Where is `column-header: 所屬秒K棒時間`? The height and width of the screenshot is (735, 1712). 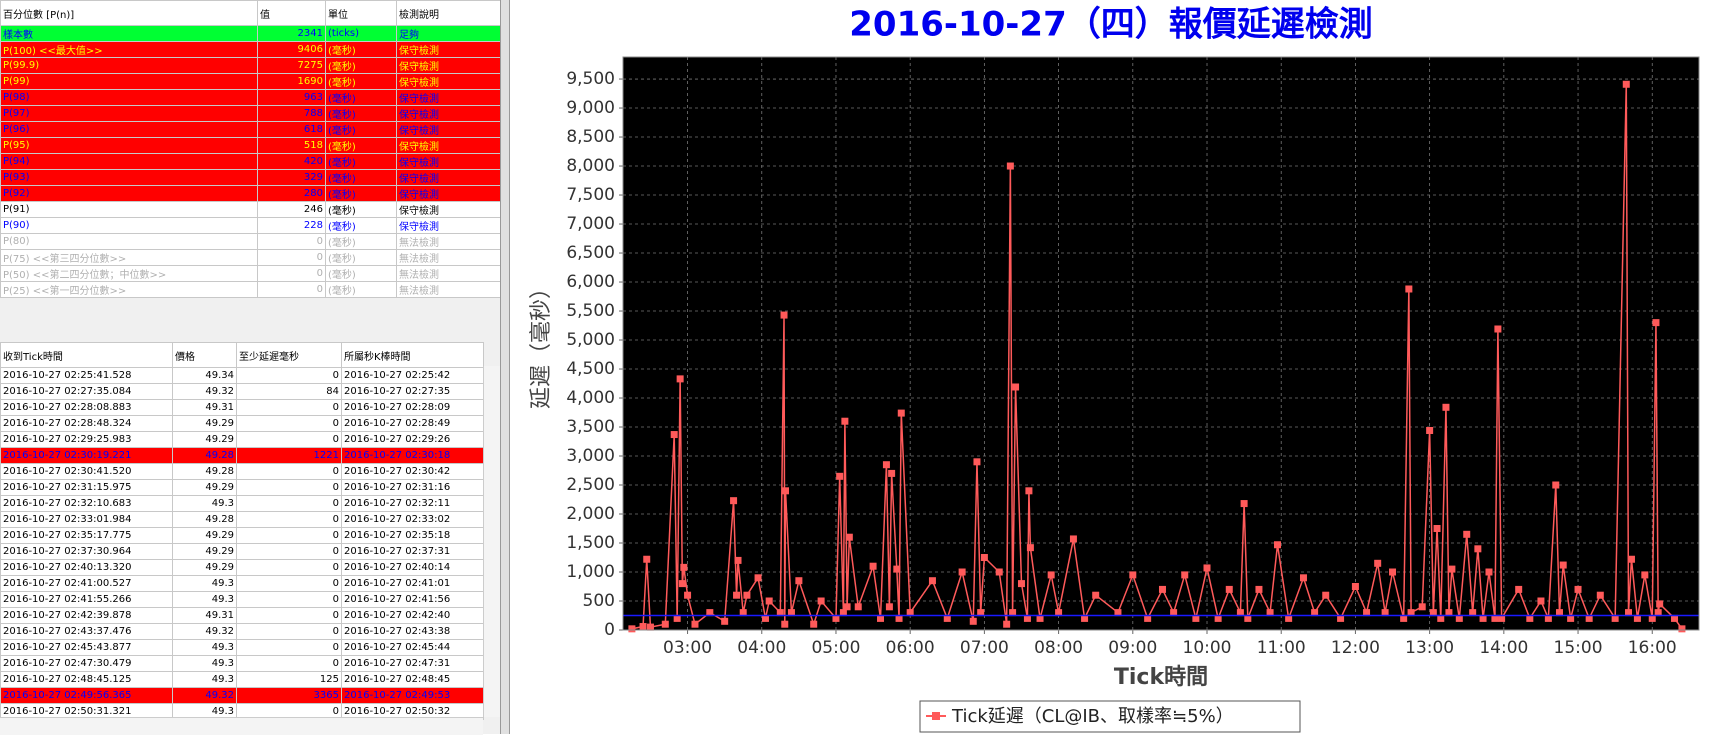 column-header: 所屬秒K棒時間 is located at coordinates (412, 355).